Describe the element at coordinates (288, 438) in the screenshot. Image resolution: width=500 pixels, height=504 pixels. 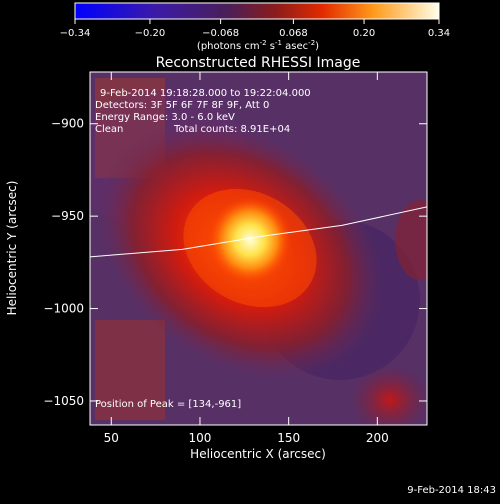
I see `x-tick-label: 150` at that location.